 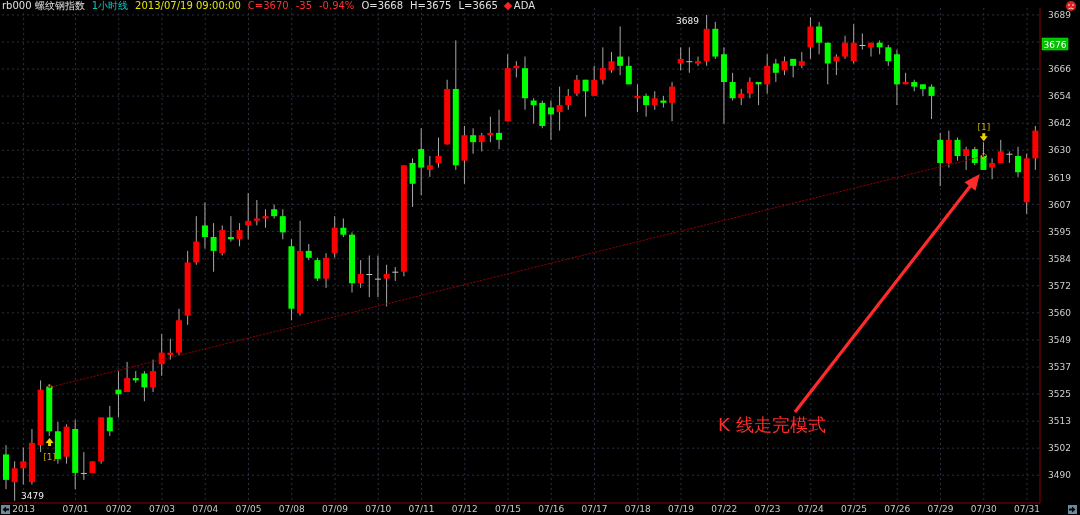 I want to click on x-tick-label: 07/25, so click(x=854, y=509).